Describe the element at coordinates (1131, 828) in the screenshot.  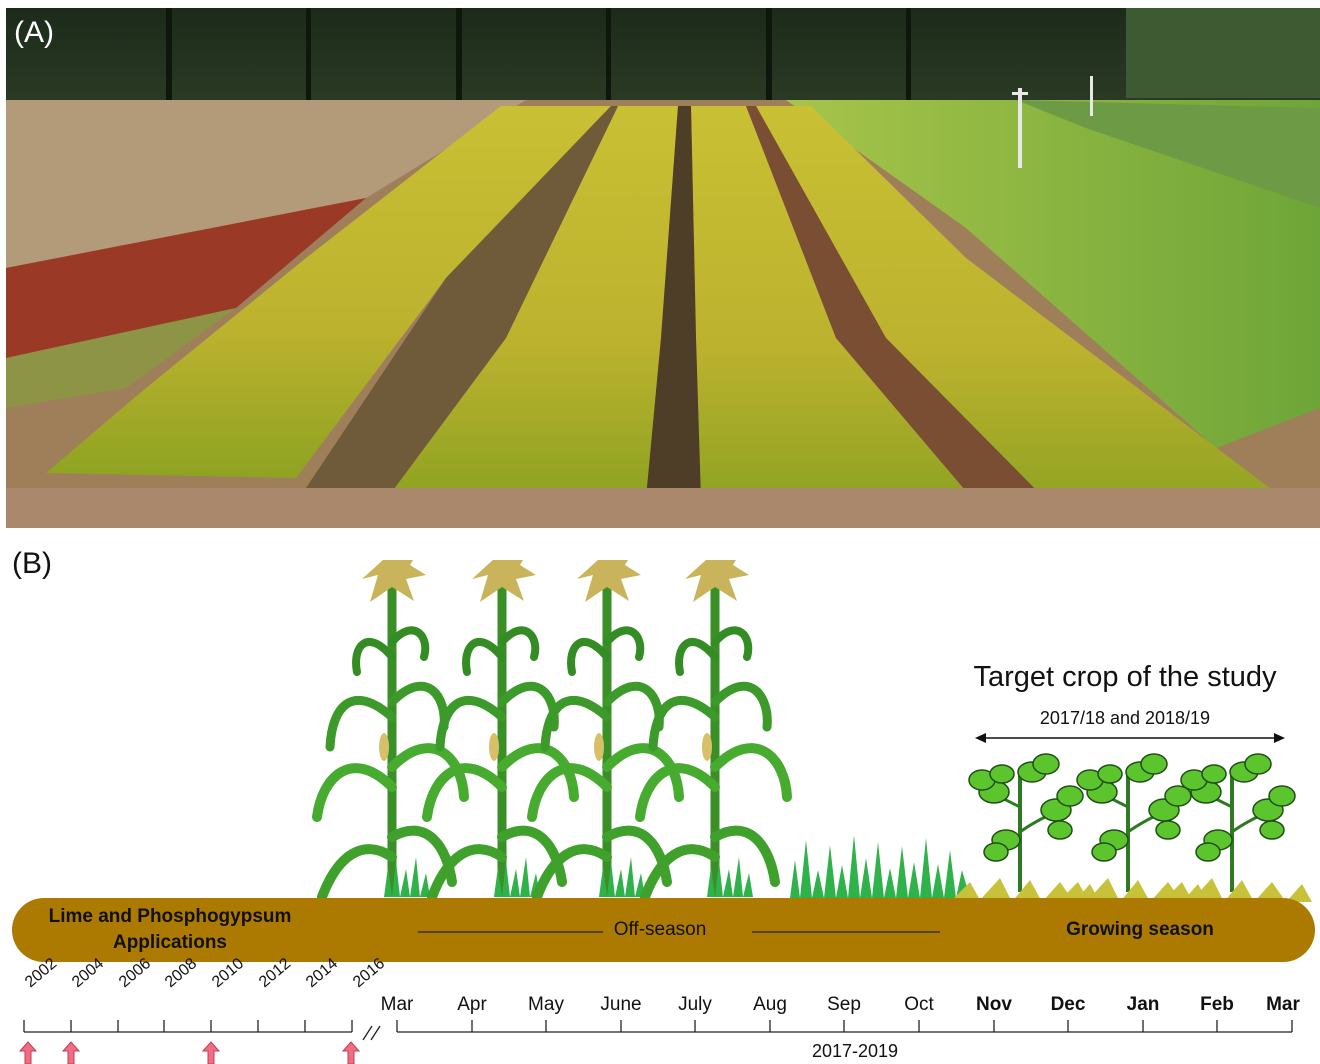
I see `soybean-plants` at that location.